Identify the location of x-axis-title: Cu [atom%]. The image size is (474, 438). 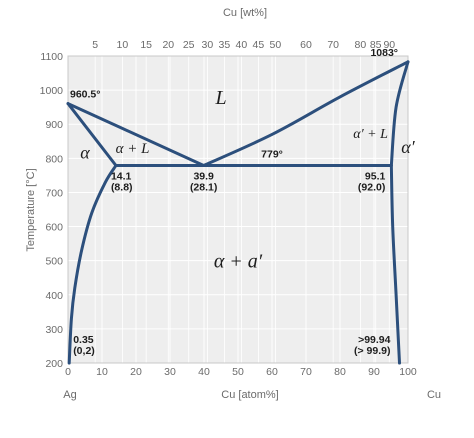
(249, 395).